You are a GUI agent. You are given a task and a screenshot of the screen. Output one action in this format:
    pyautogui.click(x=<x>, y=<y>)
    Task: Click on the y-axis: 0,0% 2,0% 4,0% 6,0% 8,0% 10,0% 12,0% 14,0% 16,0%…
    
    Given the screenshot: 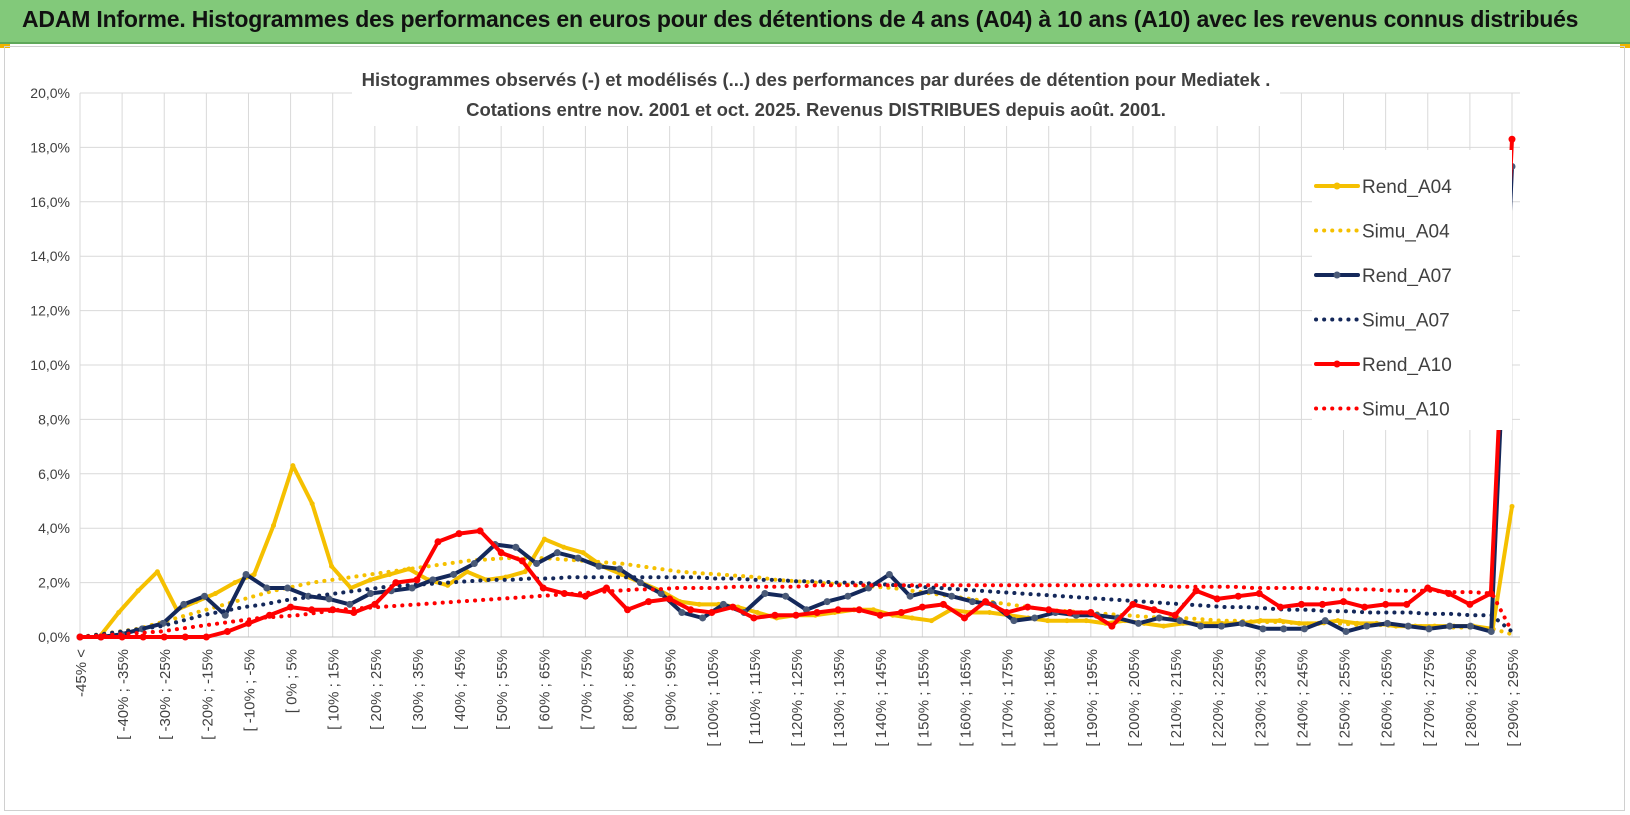 What is the action you would take?
    pyautogui.click(x=50, y=365)
    